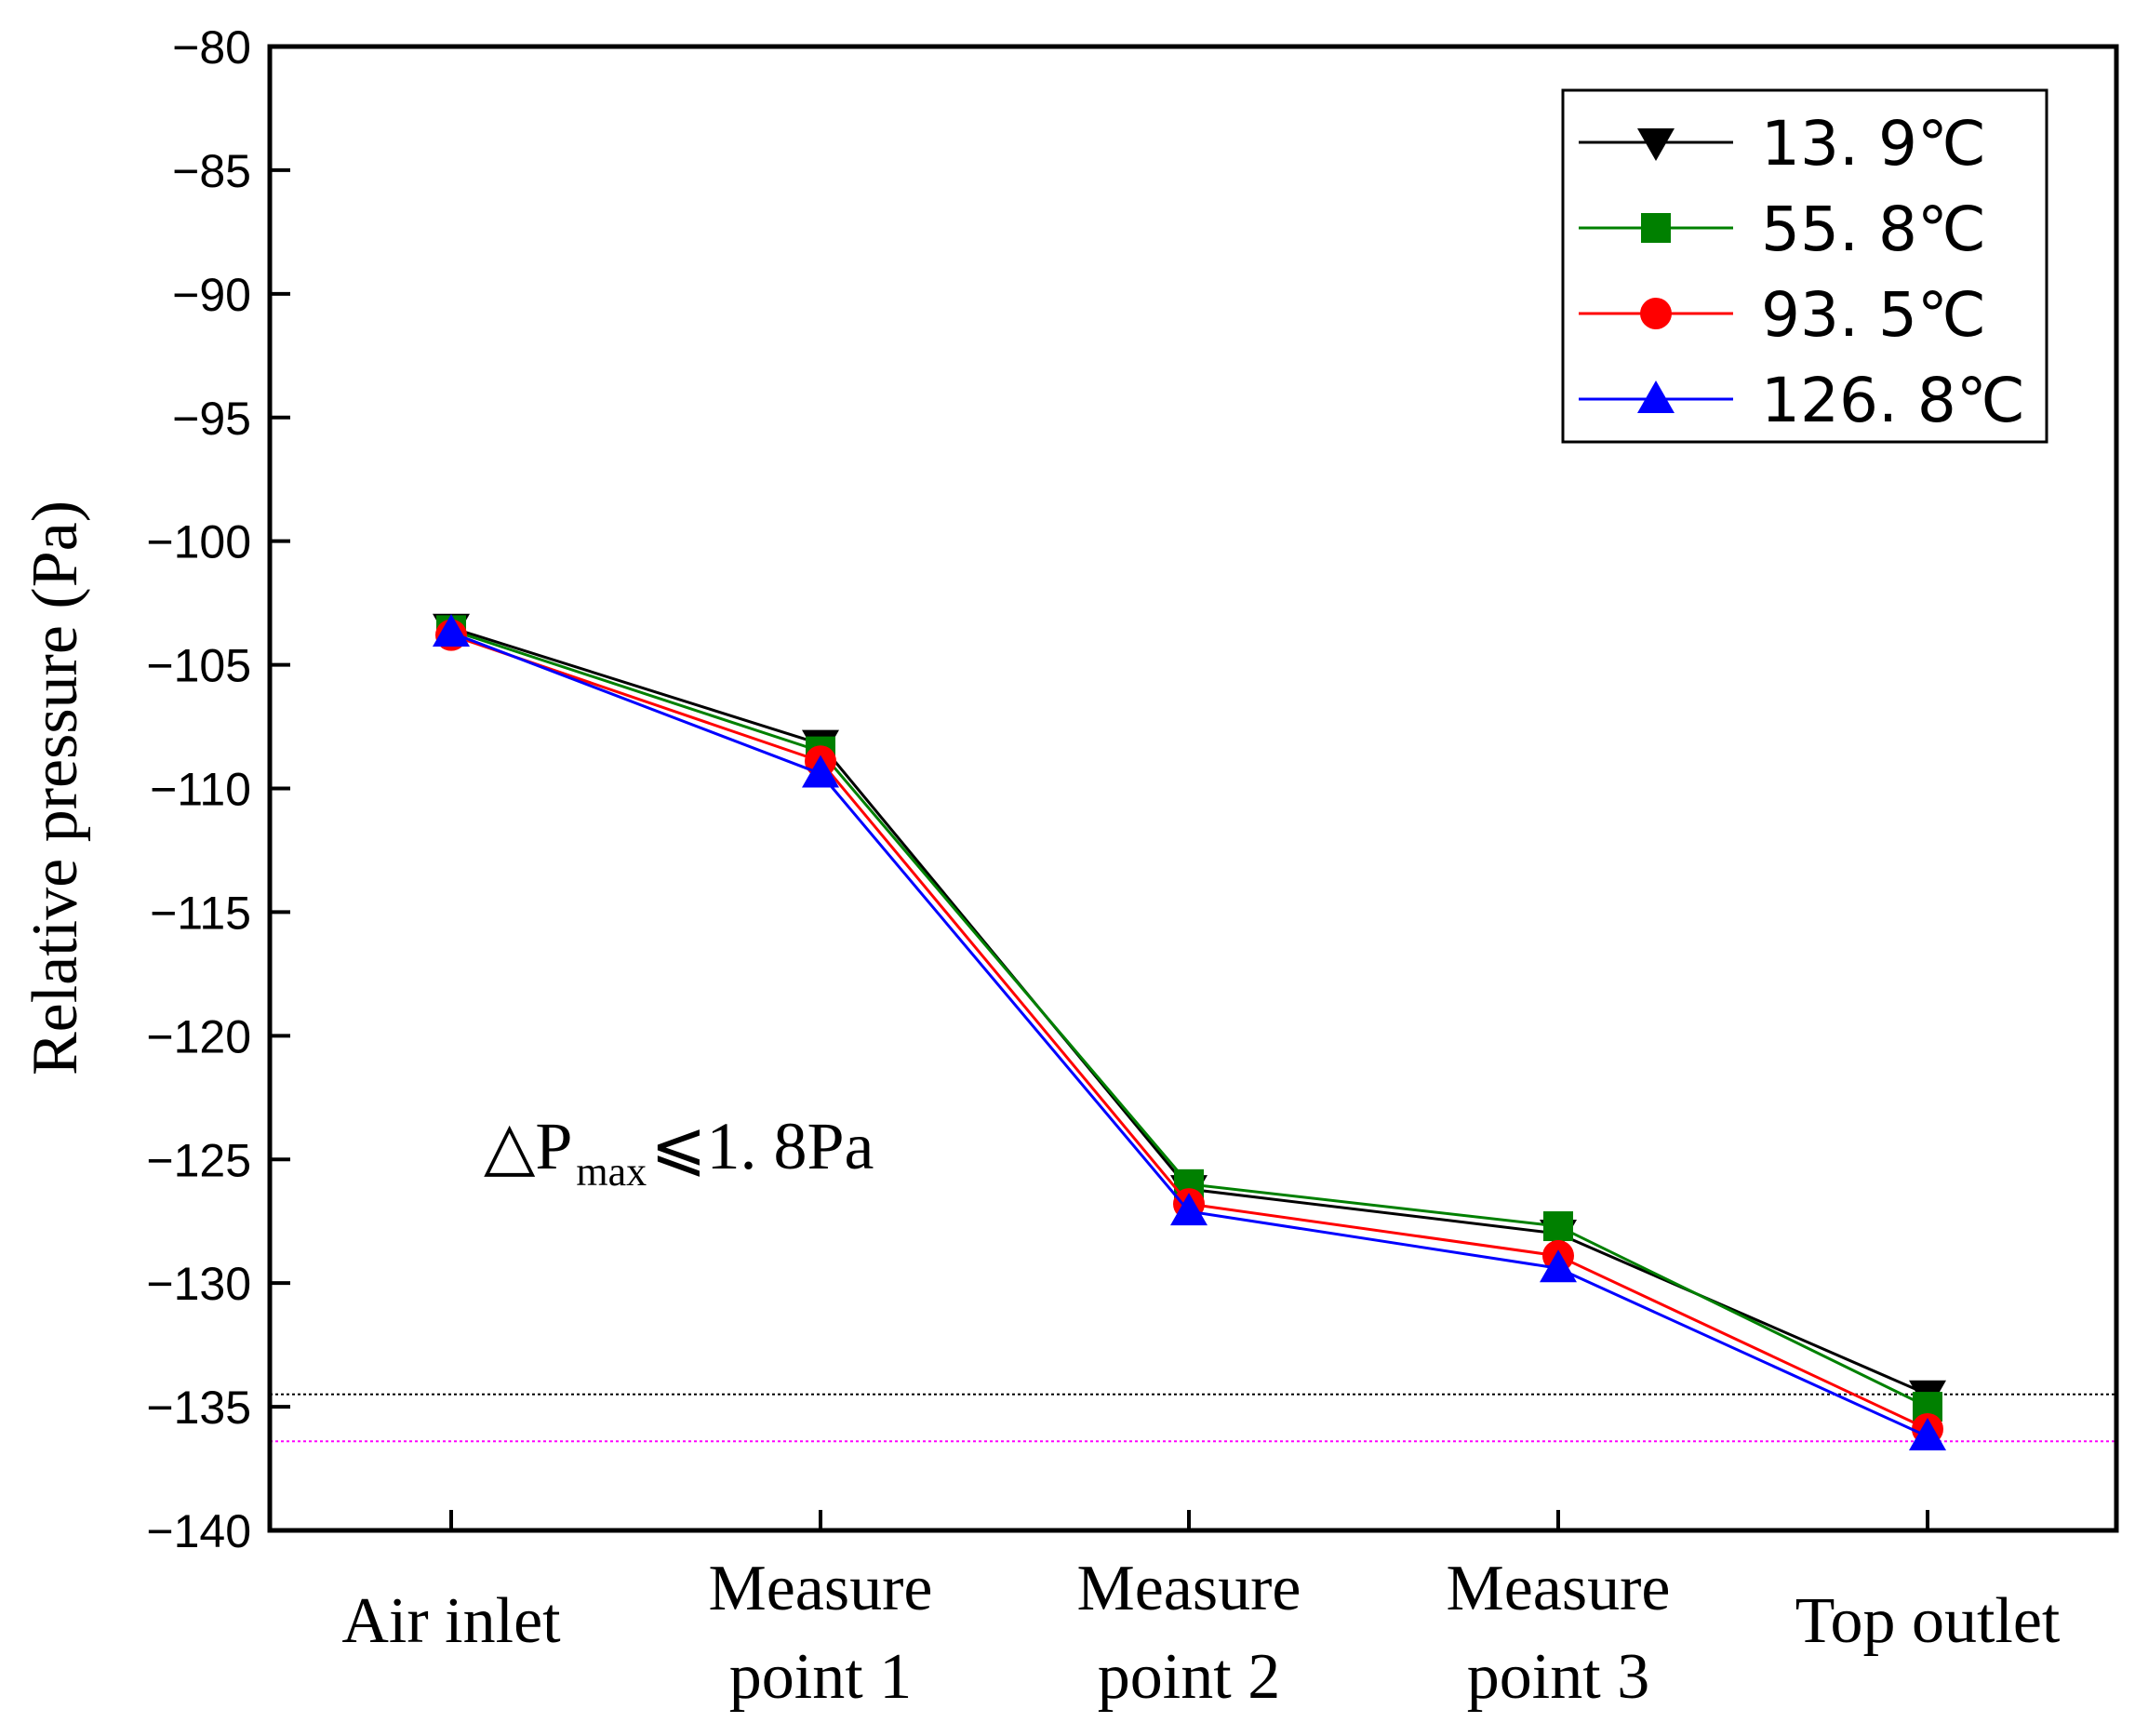 The height and width of the screenshot is (1736, 2135). I want to click on y-tick-label: −95, so click(211, 419).